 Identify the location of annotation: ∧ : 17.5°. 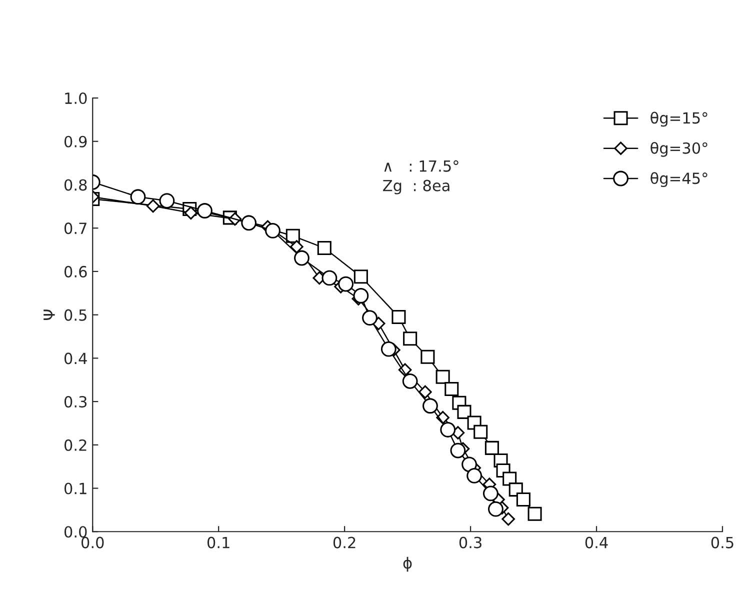
(421, 166).